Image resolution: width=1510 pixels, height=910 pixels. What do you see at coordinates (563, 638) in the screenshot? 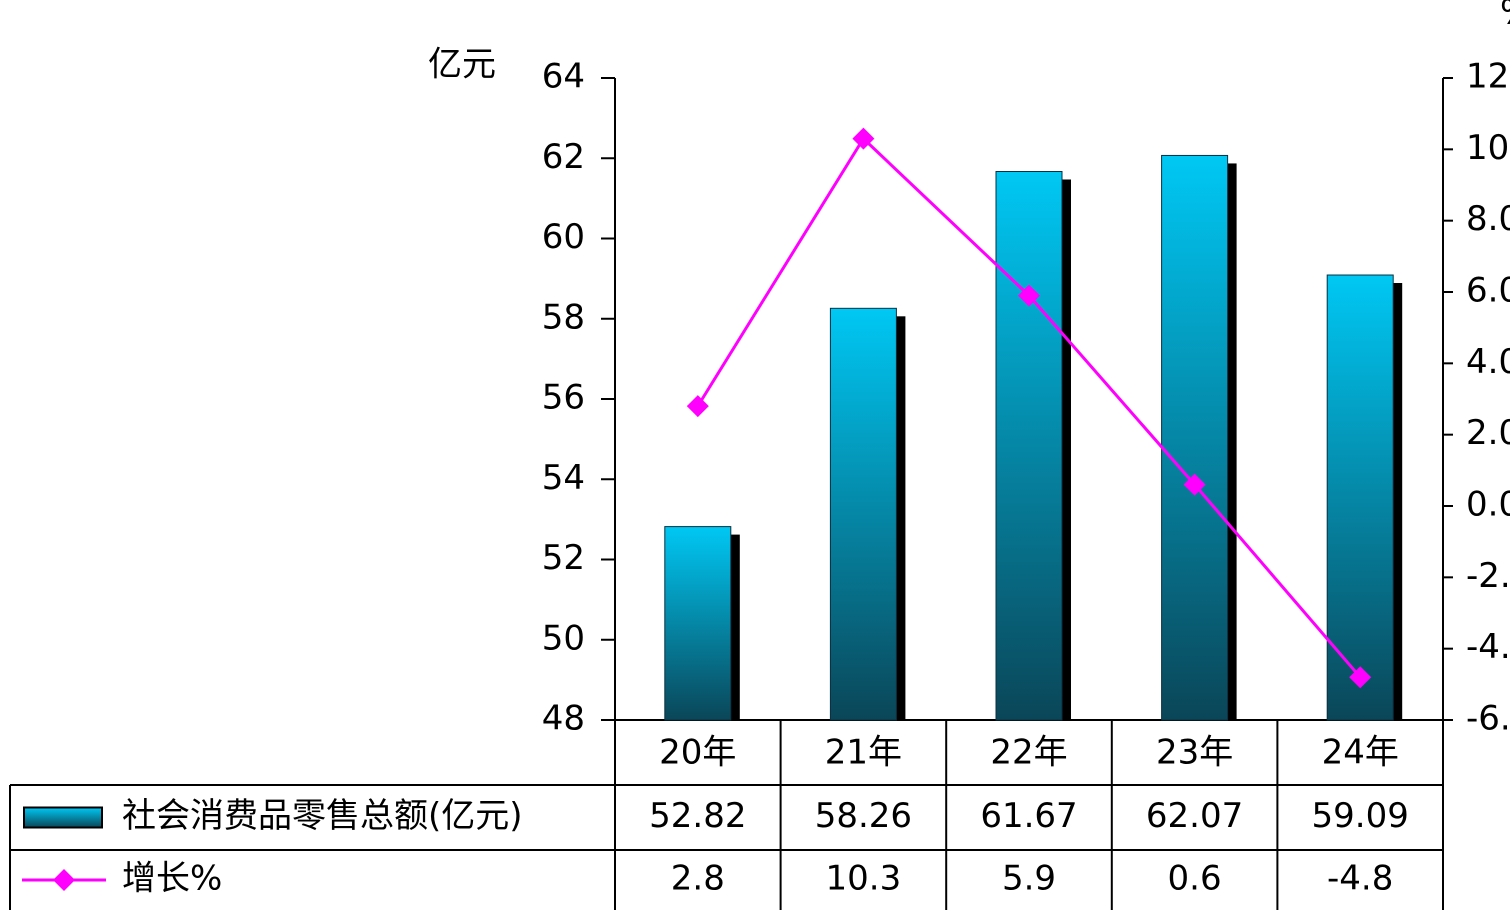
I see `y-tick-label: 50` at bounding box center [563, 638].